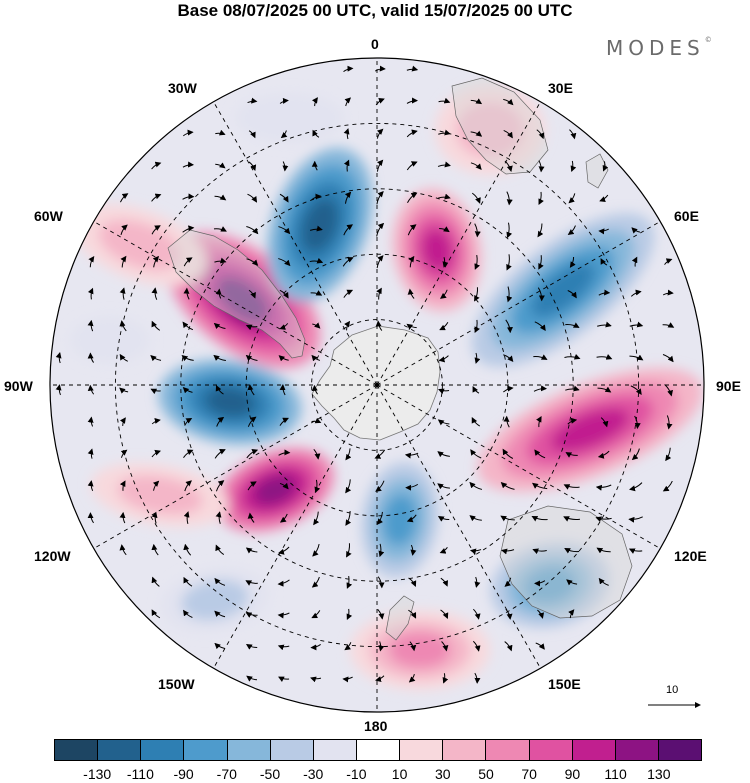 This screenshot has height=783, width=750. What do you see at coordinates (356, 774) in the screenshot?
I see `colorbar-tick-label: -10` at bounding box center [356, 774].